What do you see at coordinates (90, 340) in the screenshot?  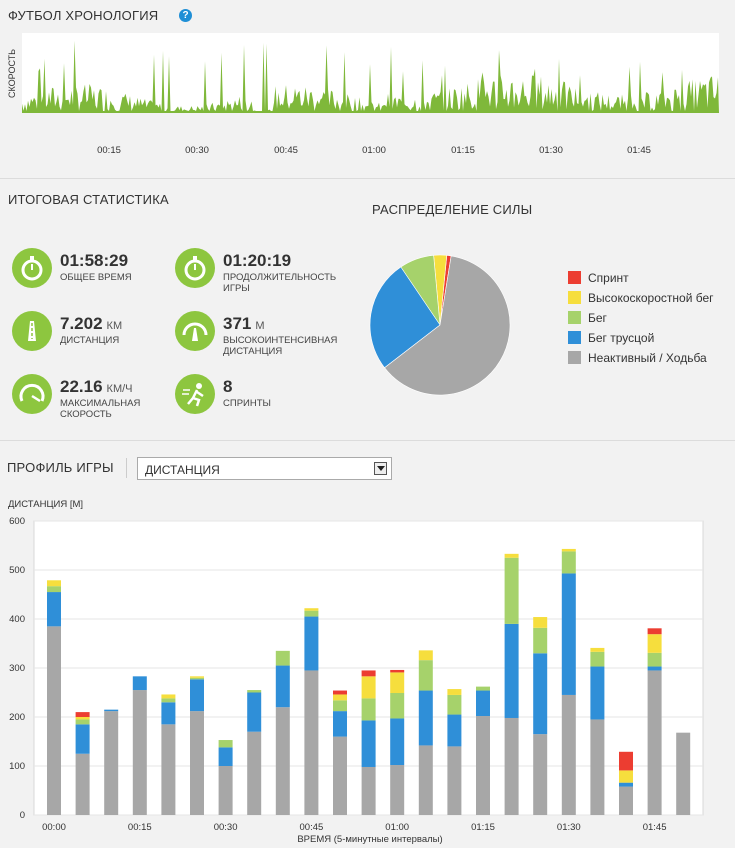 I see `stat-label: ДИСТАНЦИЯ` at bounding box center [90, 340].